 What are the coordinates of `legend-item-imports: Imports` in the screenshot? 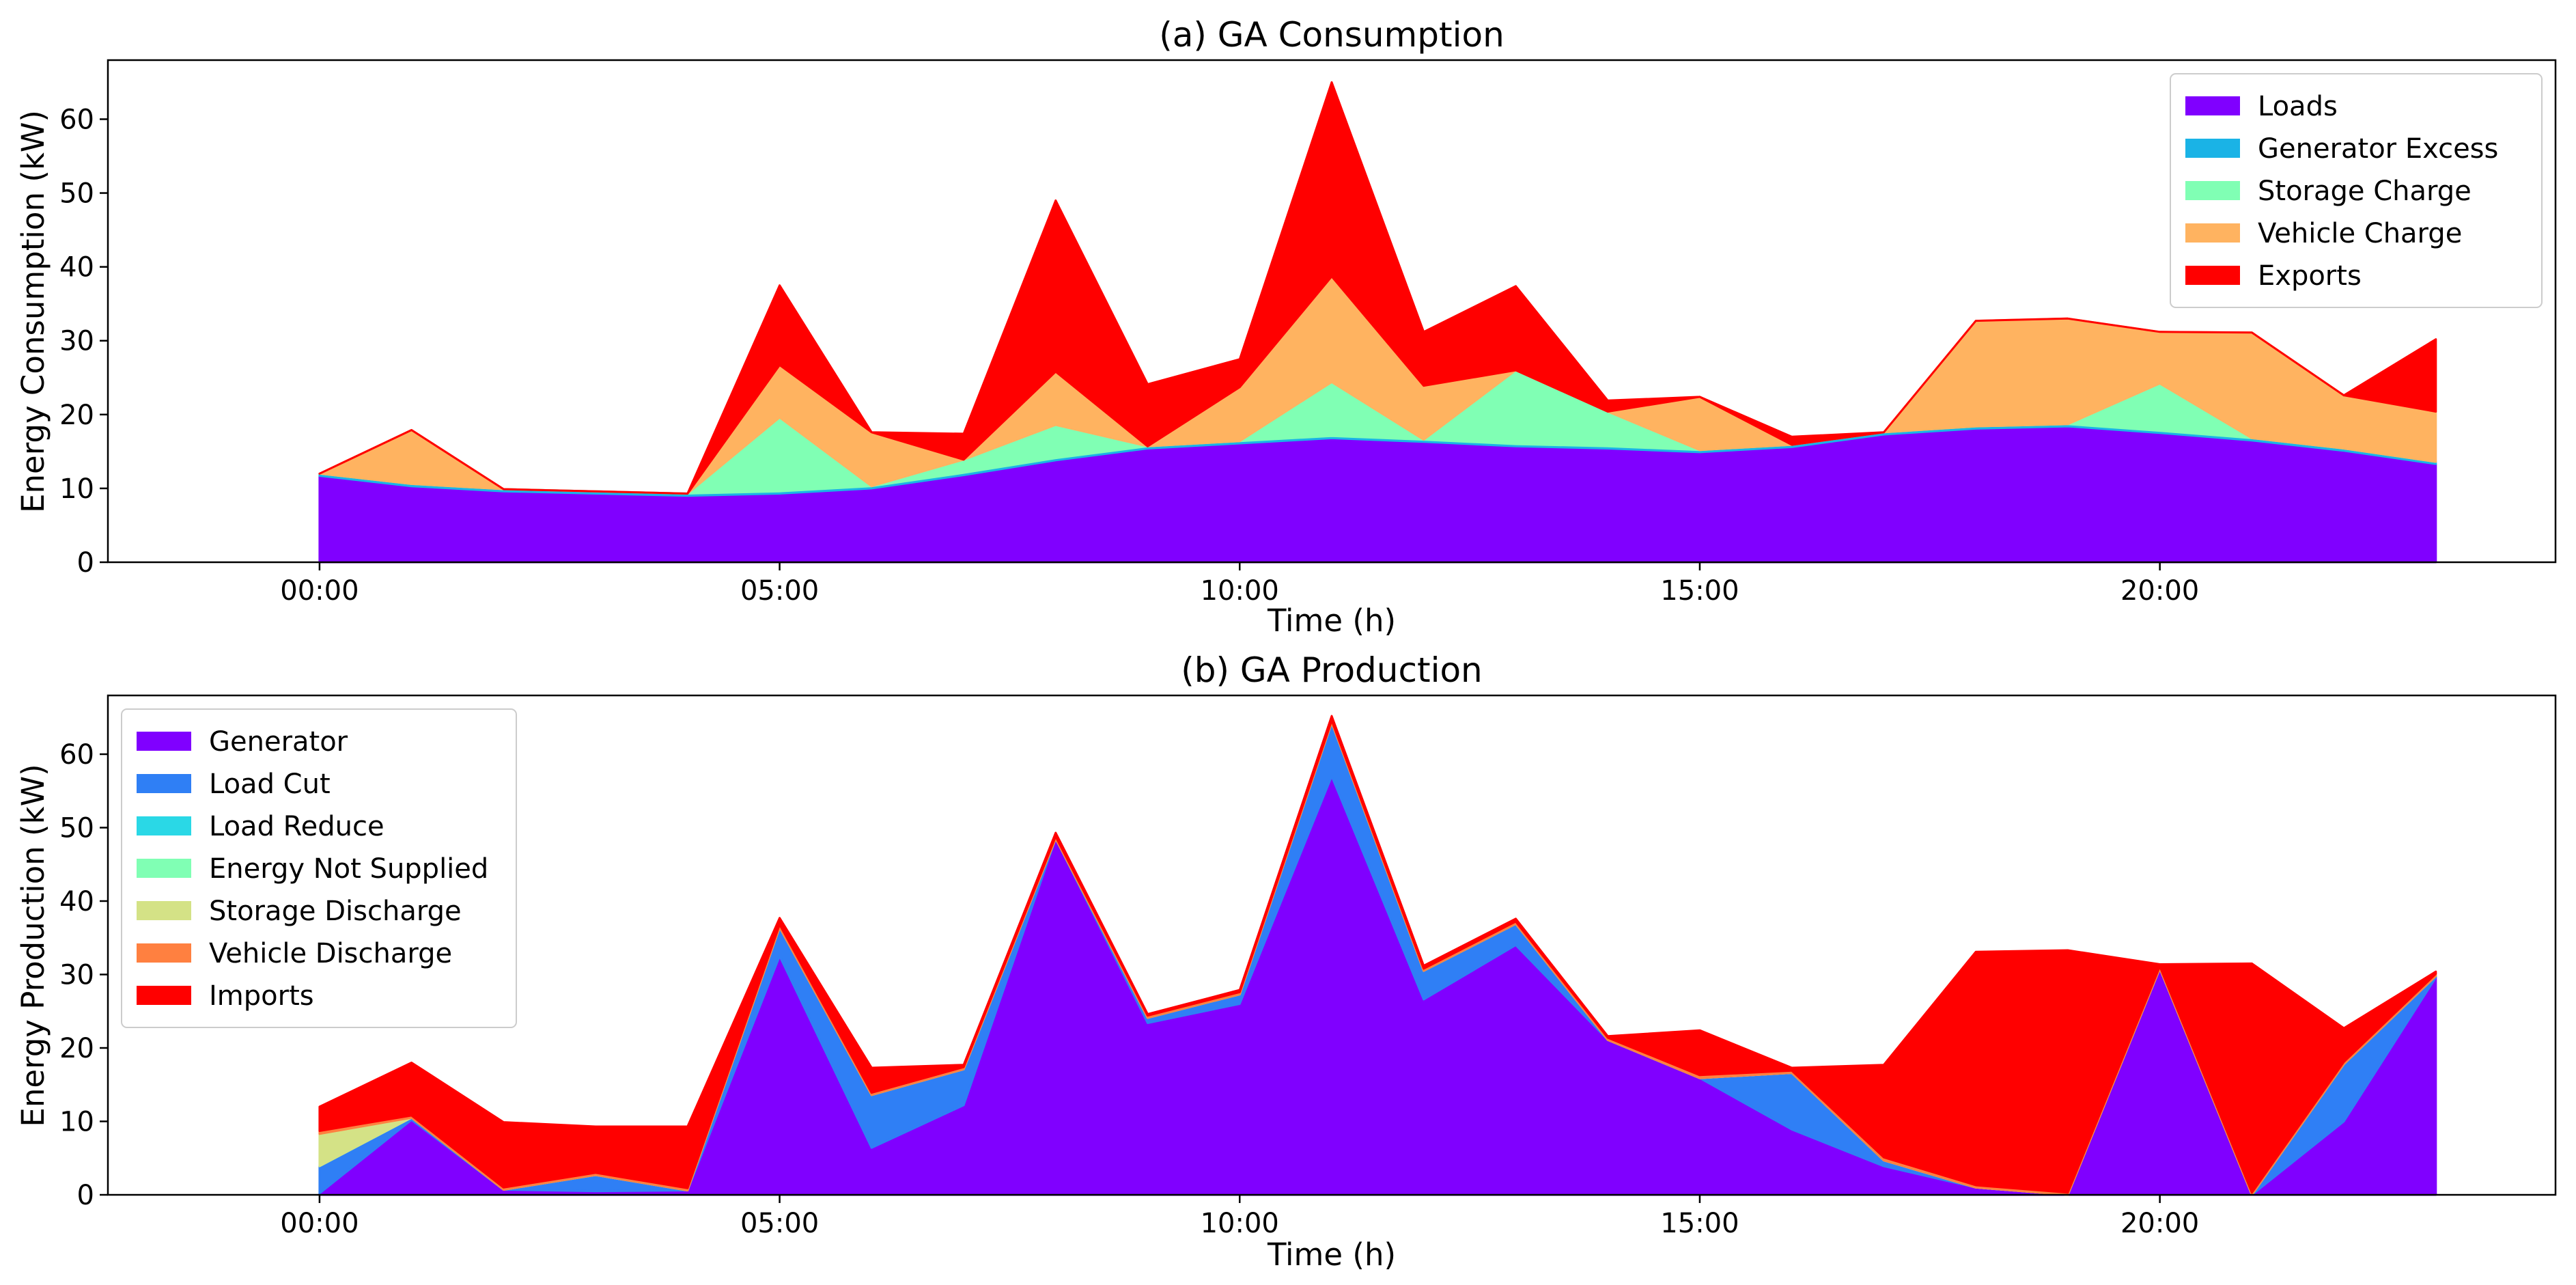 It's located at (225, 996).